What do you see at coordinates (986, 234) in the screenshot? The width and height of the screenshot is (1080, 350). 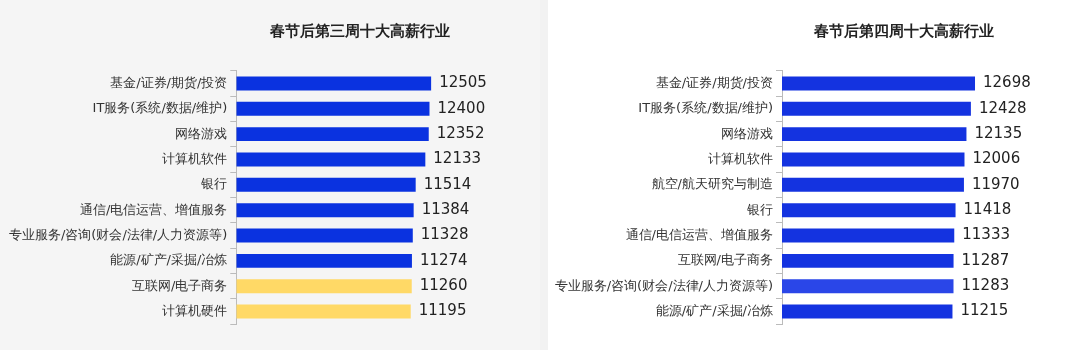 I see `data-label: 11333` at bounding box center [986, 234].